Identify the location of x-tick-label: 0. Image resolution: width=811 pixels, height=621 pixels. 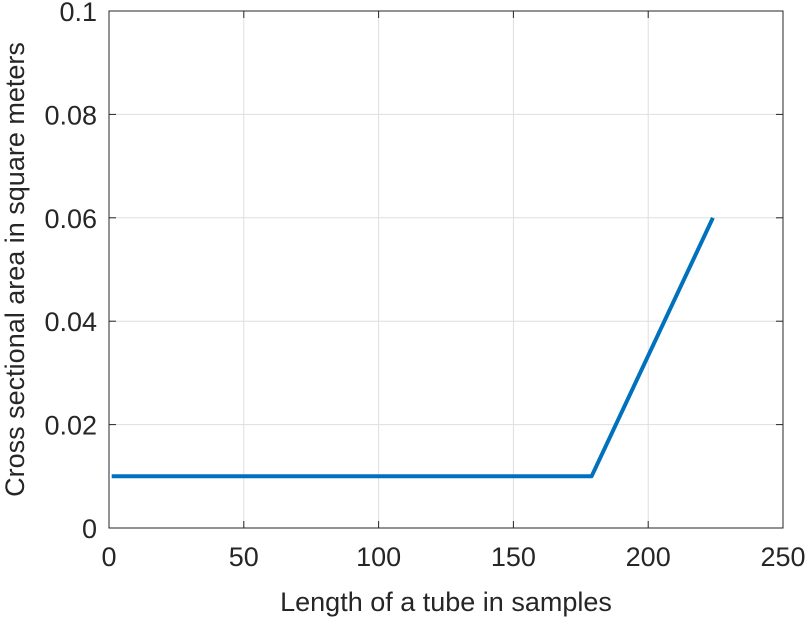
(108, 557).